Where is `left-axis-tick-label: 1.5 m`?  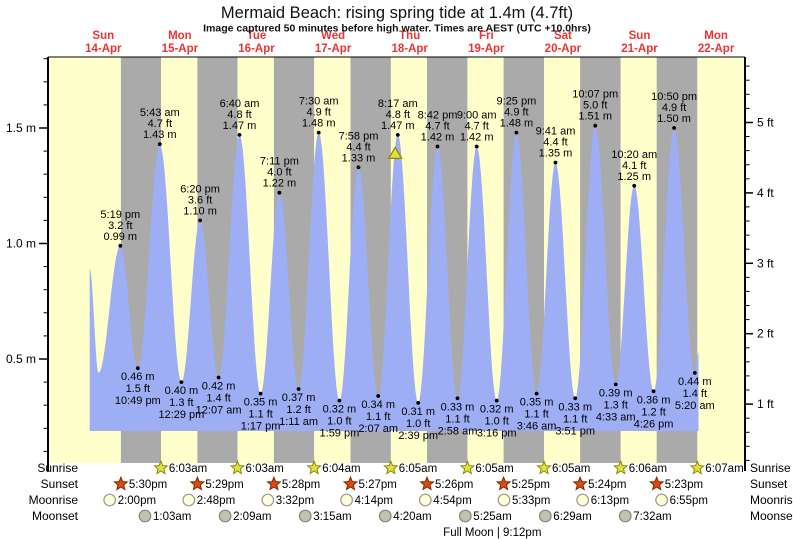
left-axis-tick-label: 1.5 m is located at coordinates (21, 128).